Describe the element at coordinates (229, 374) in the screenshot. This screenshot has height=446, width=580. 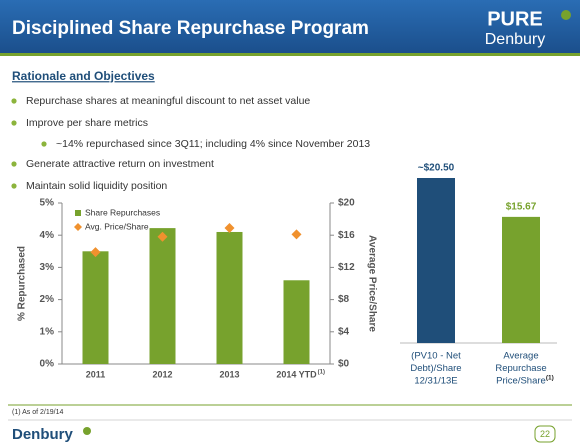
I see `x-tick-label: 2013` at that location.